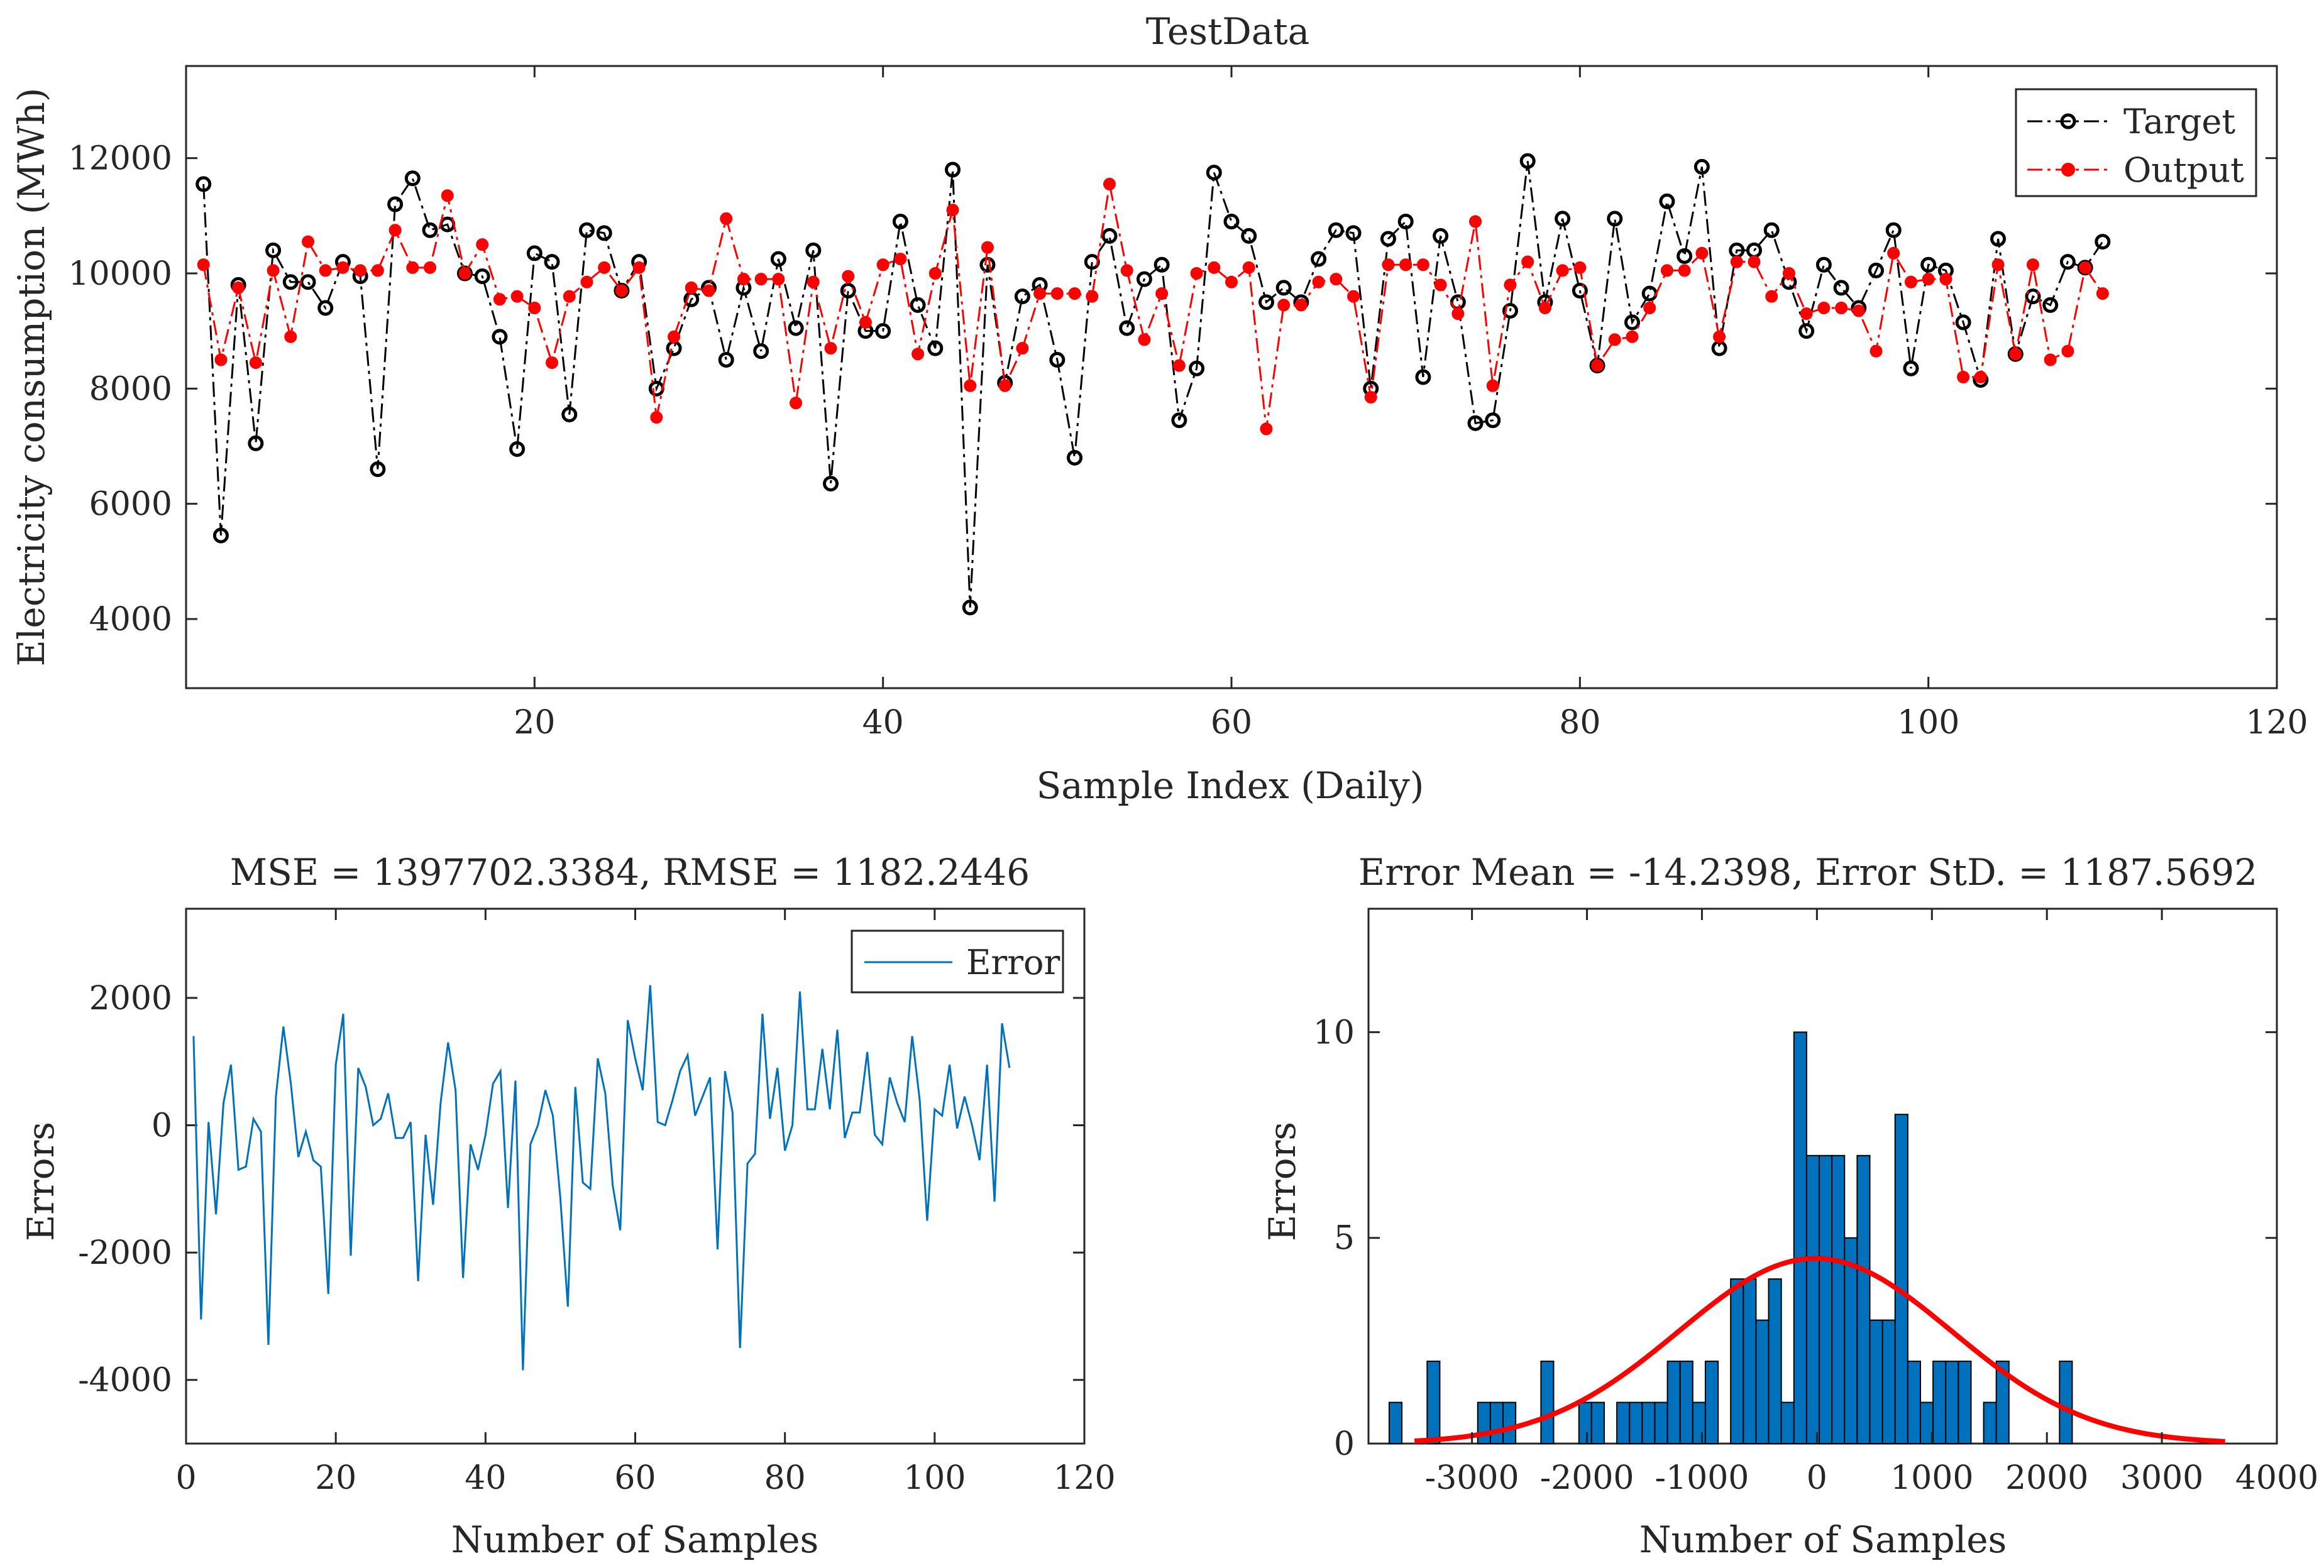 This screenshot has width=2324, height=1568. Describe the element at coordinates (1231, 723) in the screenshot. I see `top-chart-xtick-label: 60` at that location.